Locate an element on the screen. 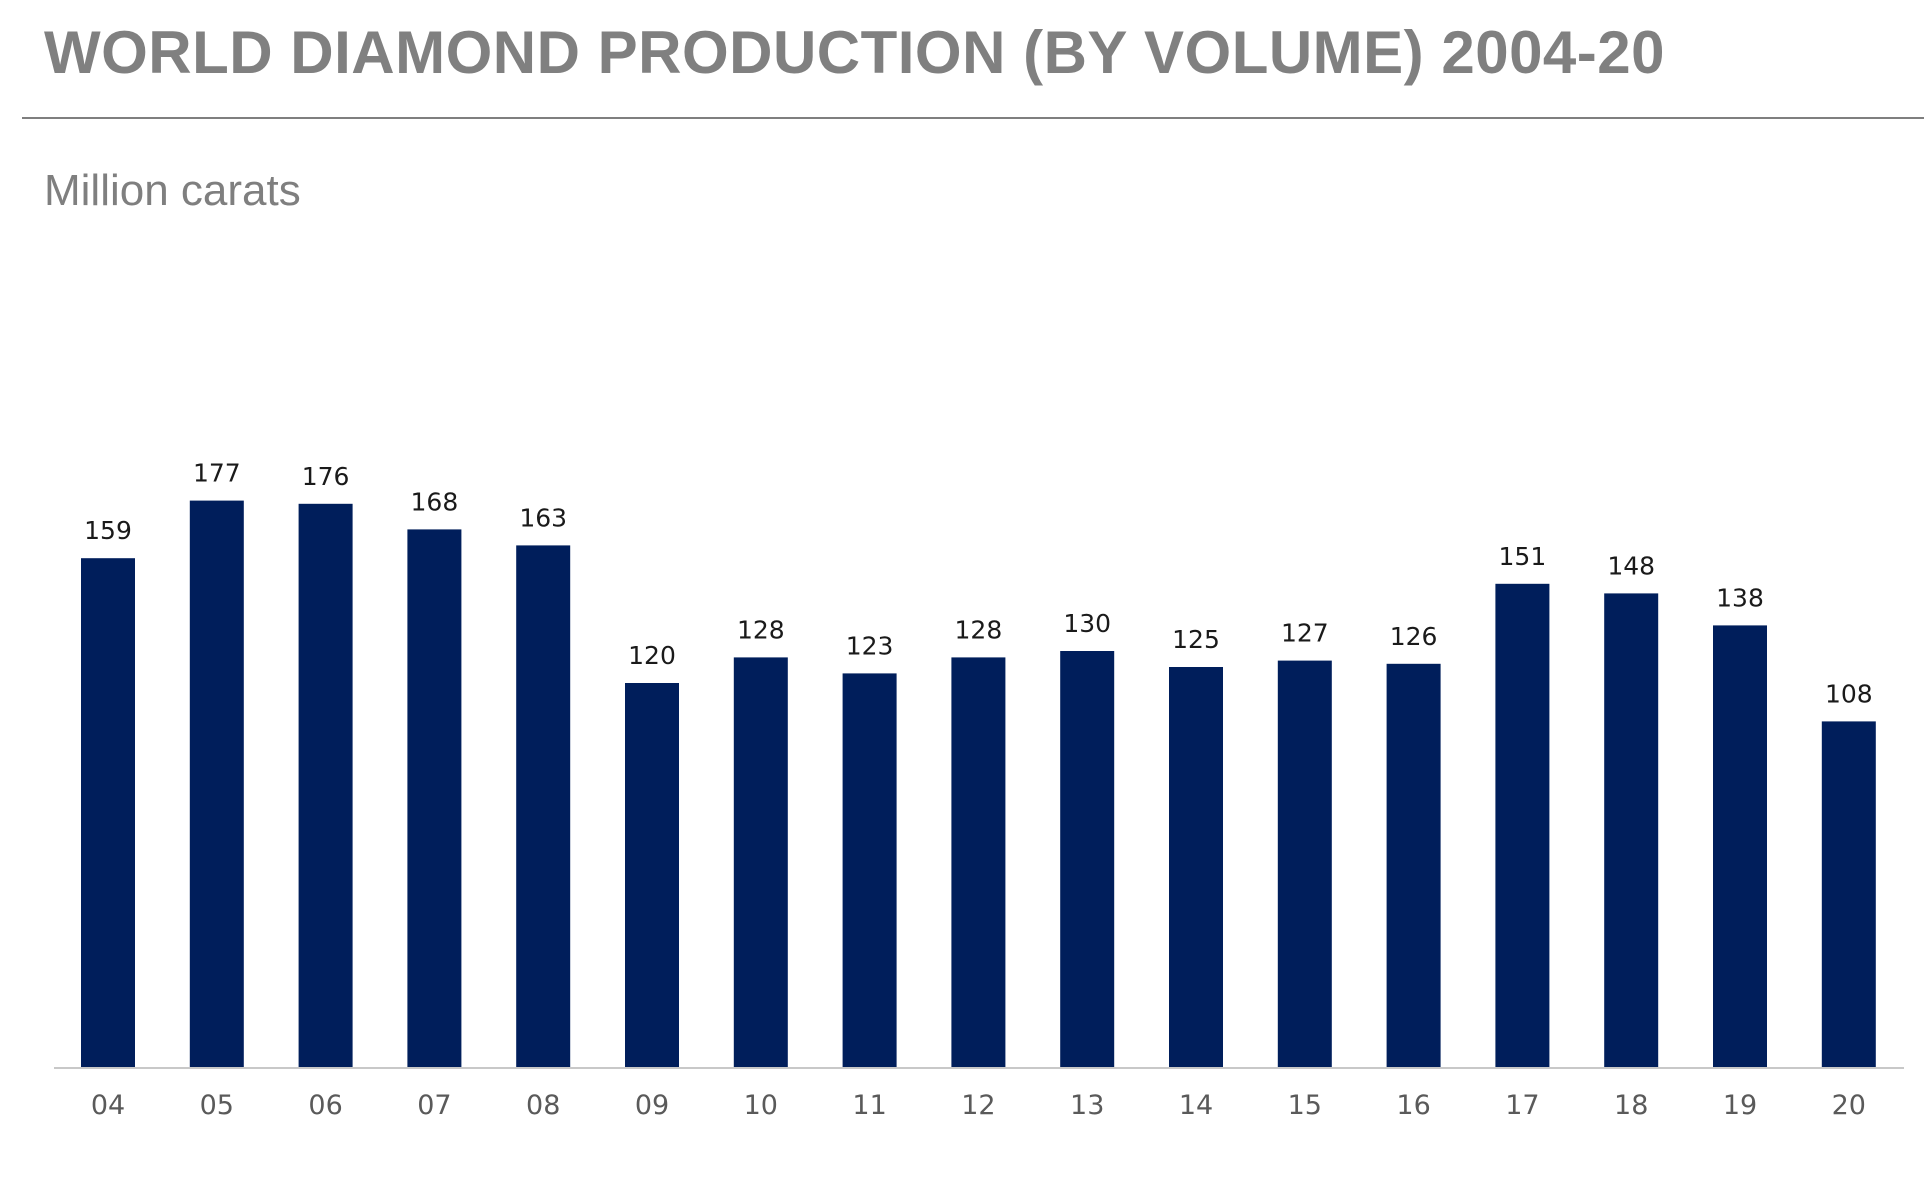 This screenshot has height=1181, width=1924. chart-subtitle: Million carats is located at coordinates (172, 190).